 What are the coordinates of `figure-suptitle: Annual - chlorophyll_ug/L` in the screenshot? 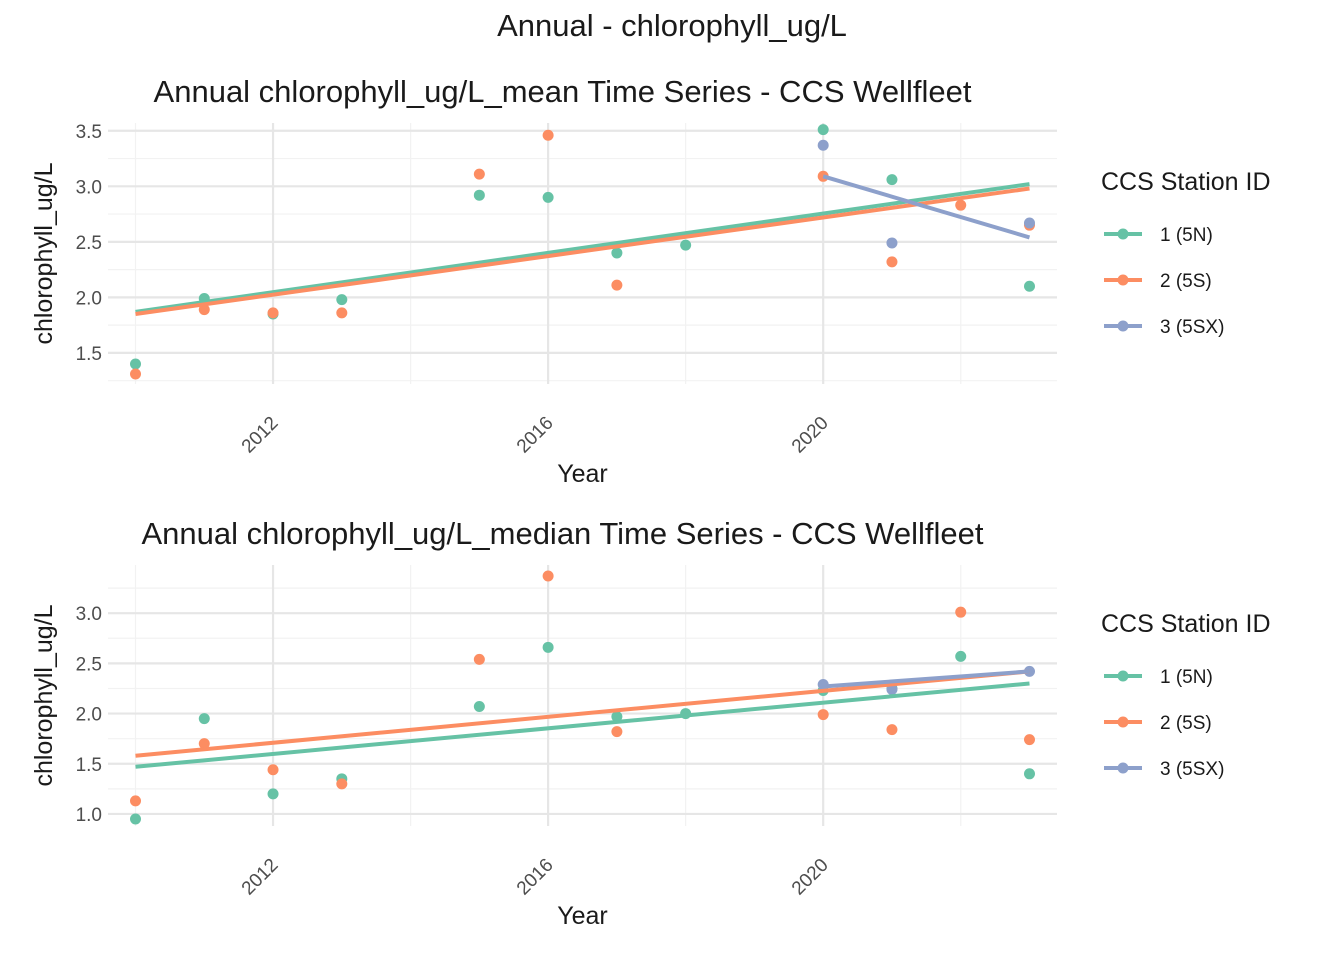 It's located at (672, 25).